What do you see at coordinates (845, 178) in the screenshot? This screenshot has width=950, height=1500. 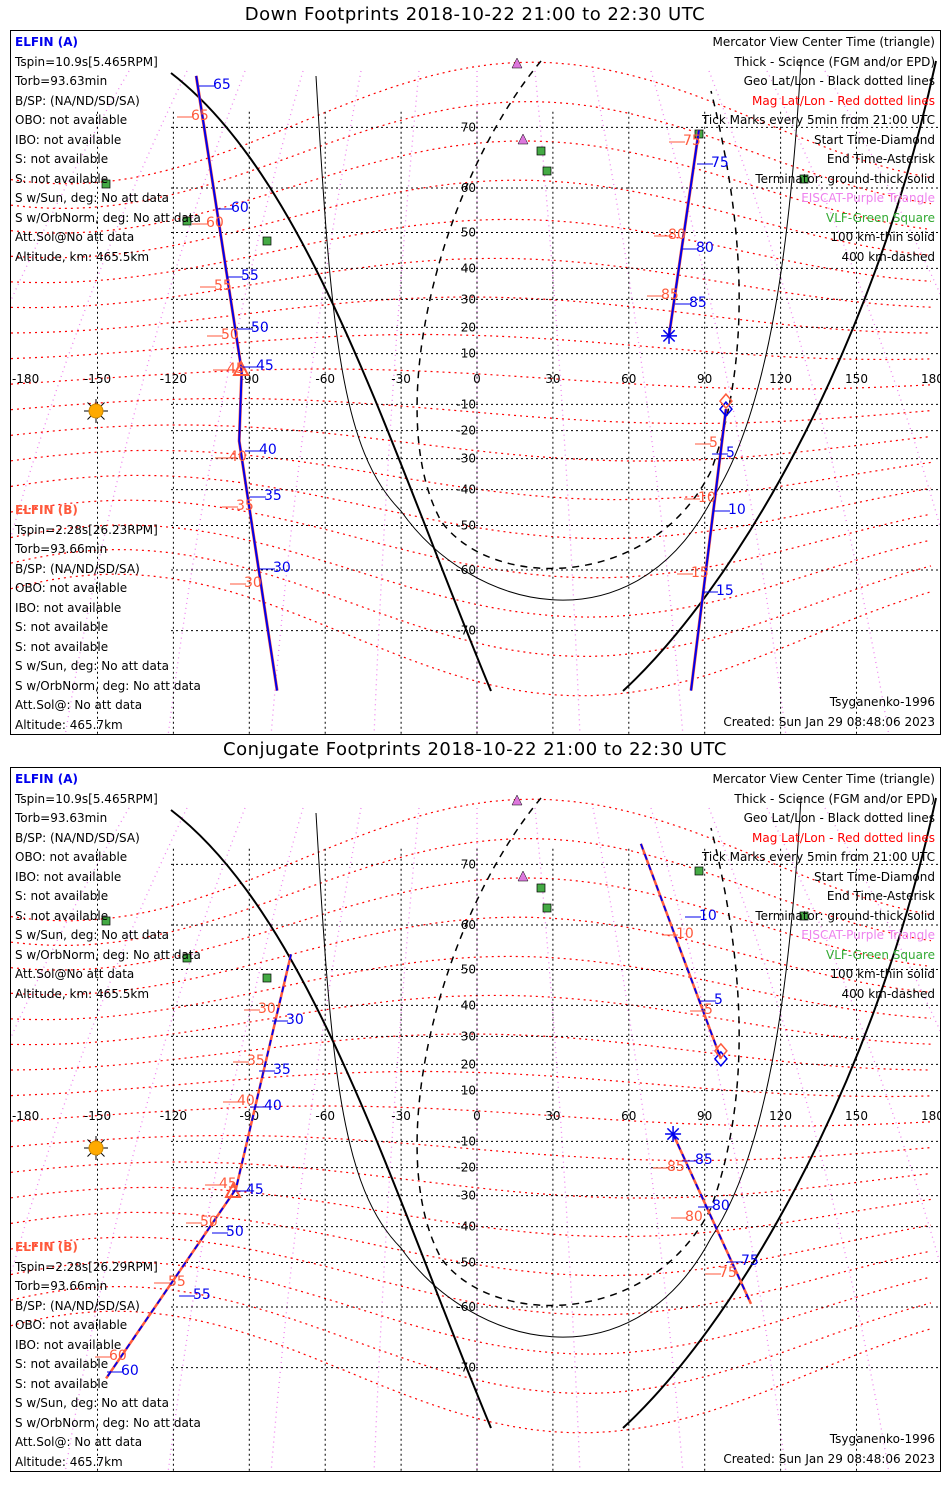 I see `legend-item: Terminator: ground-thick solid` at bounding box center [845, 178].